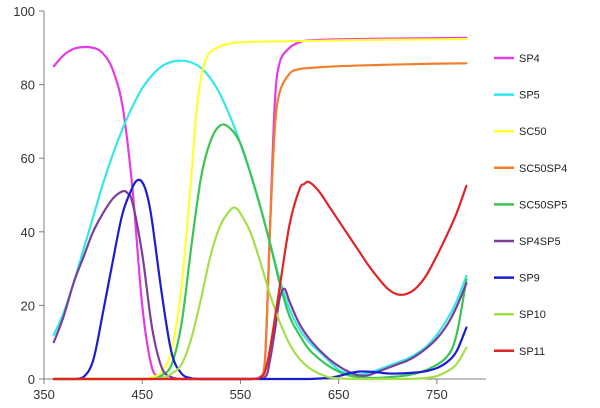 This screenshot has width=600, height=408. I want to click on legend-label: SP4SP5, so click(540, 242).